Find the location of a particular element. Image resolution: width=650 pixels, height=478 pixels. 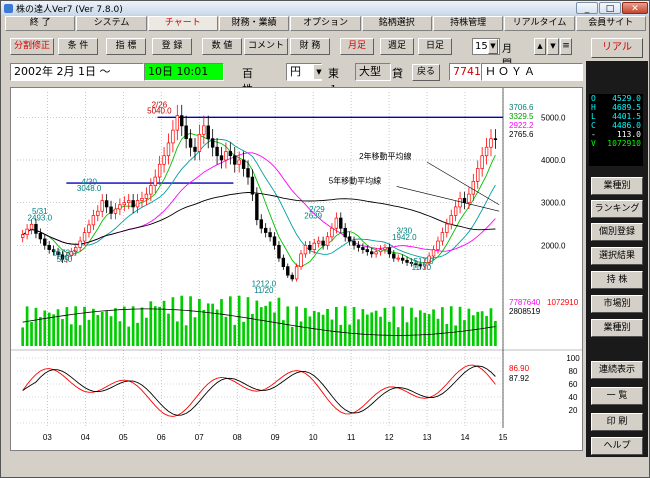

menu-item-6: 持株管理 is located at coordinates (468, 23).